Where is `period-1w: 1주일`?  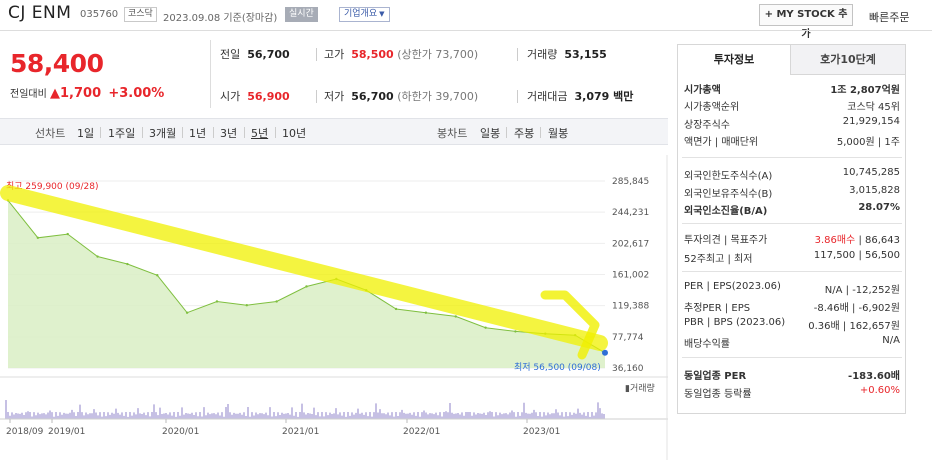 period-1w: 1주일 is located at coordinates (122, 133).